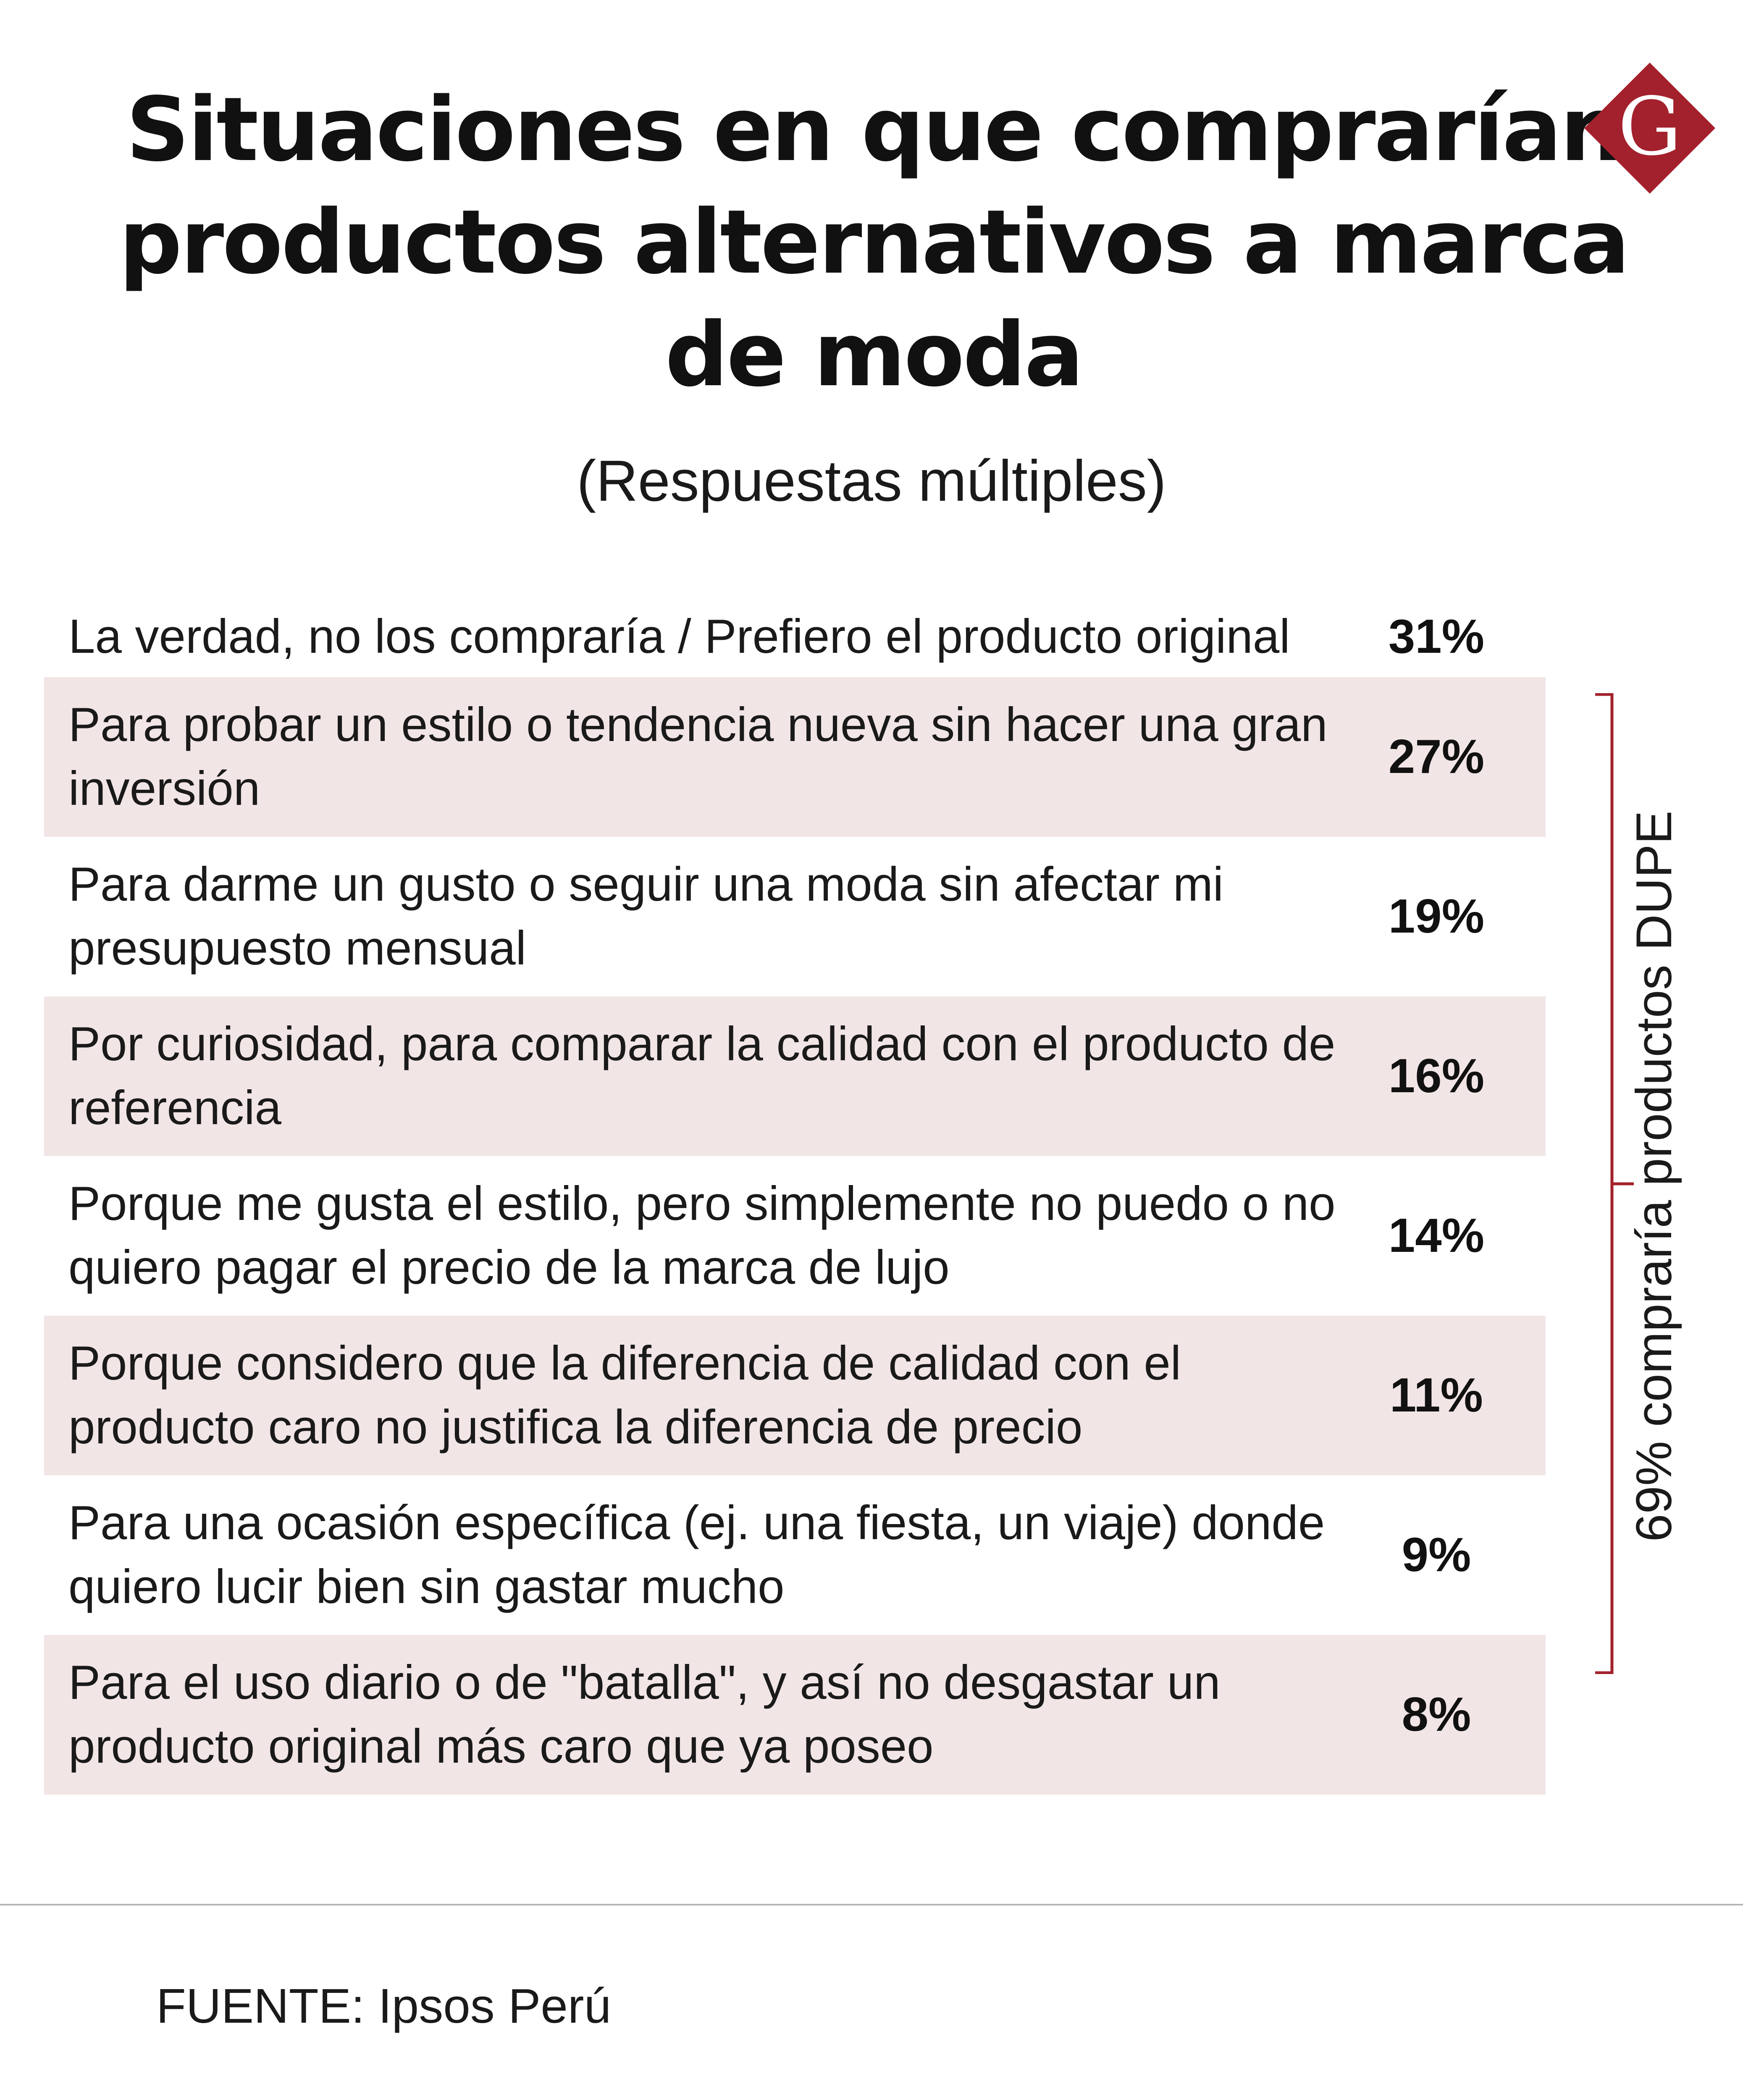  I want to click on brand-logo: G, so click(1649, 128).